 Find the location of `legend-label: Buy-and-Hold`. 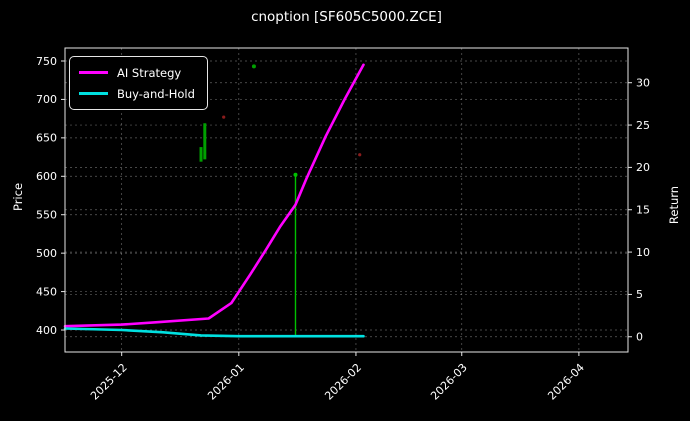

legend-label: Buy-and-Hold is located at coordinates (156, 93).